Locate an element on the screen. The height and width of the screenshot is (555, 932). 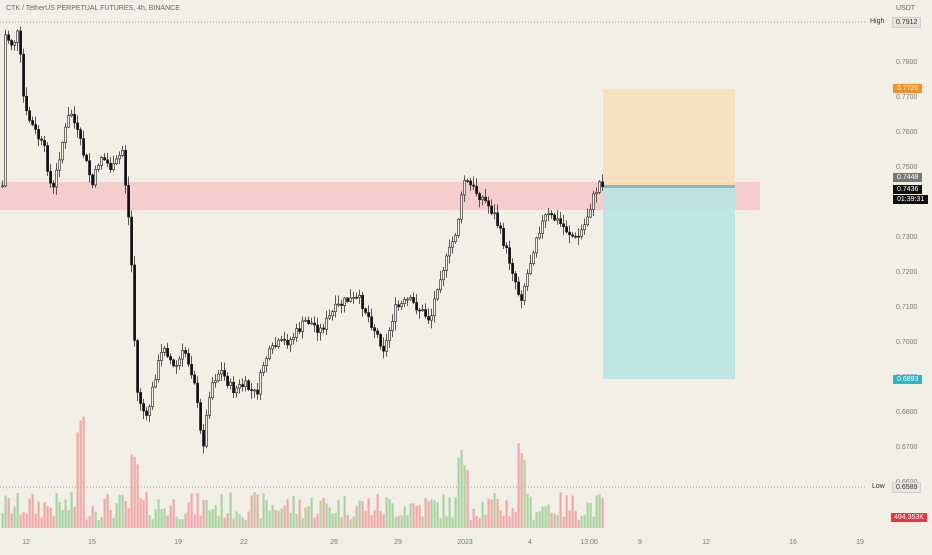
entry-line is located at coordinates (669, 186).